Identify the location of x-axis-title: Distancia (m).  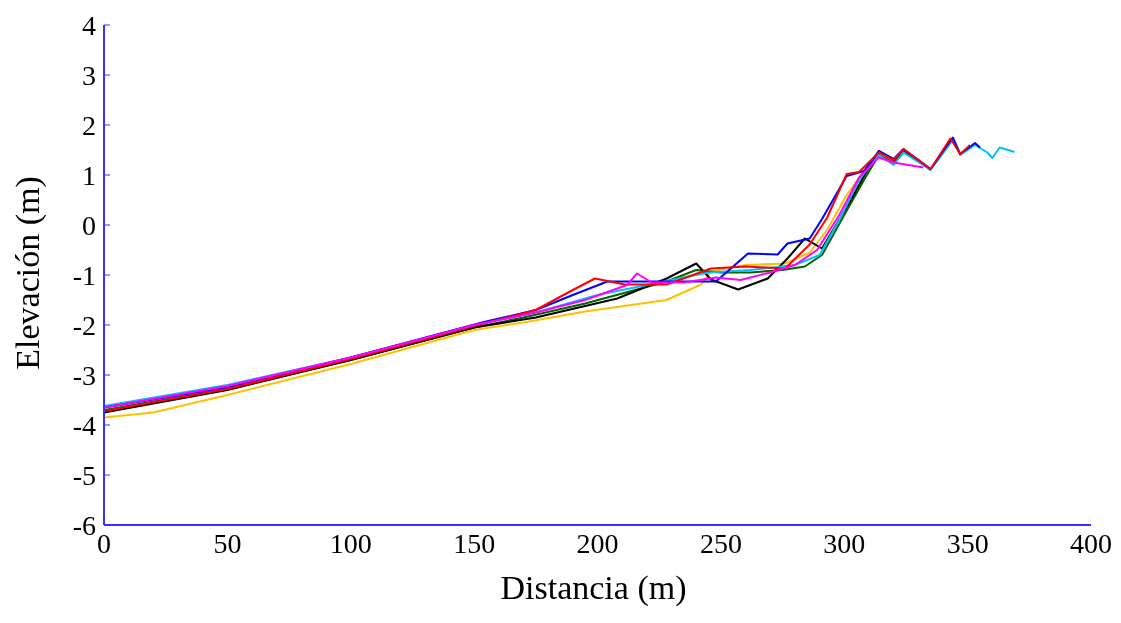
(593, 588).